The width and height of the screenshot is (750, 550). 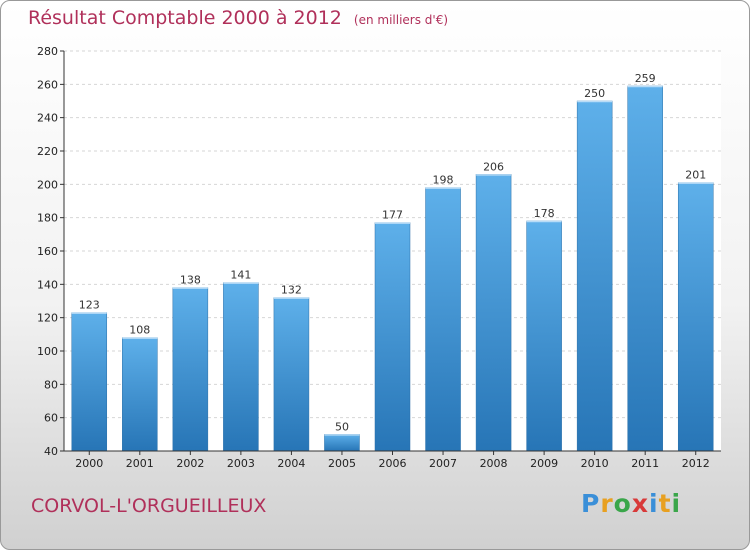 I want to click on y-tick-label: 120, so click(x=47, y=318).